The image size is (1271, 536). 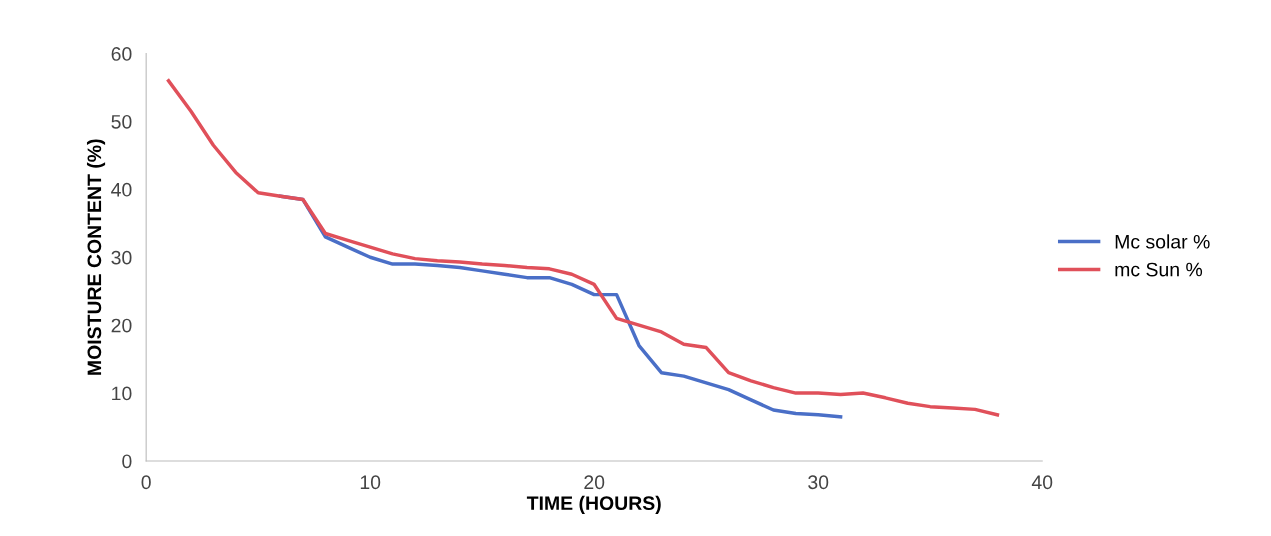 What do you see at coordinates (127, 461) in the screenshot?
I see `y-tick-label: 0` at bounding box center [127, 461].